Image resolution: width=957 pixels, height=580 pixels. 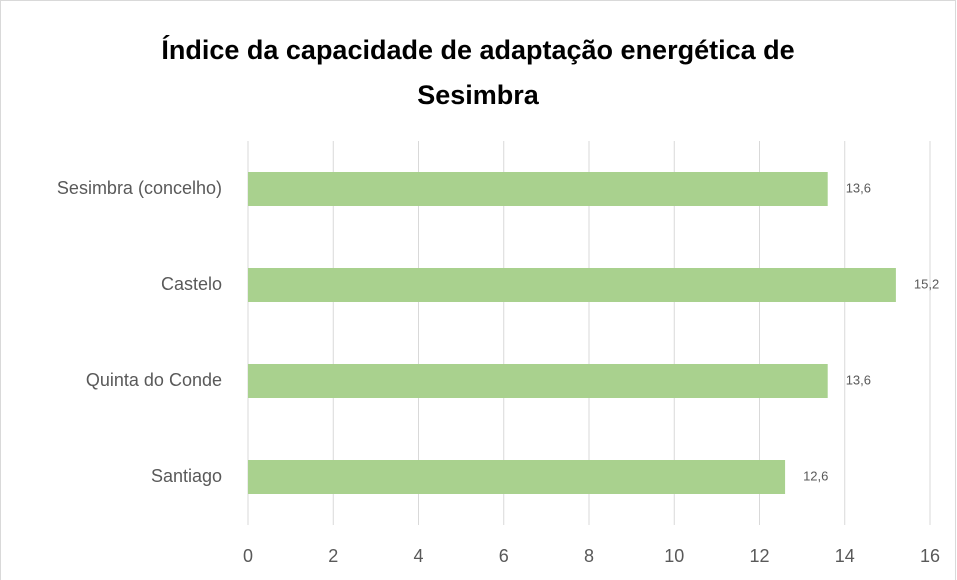 What do you see at coordinates (759, 556) in the screenshot?
I see `x-tick-label: 12` at bounding box center [759, 556].